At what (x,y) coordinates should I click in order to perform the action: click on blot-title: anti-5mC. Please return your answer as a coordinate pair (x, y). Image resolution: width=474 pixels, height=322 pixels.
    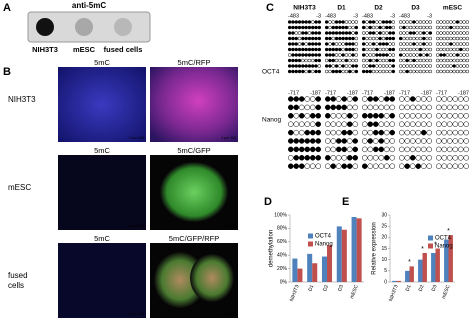
    Looking at the image, I should click on (89, 5).